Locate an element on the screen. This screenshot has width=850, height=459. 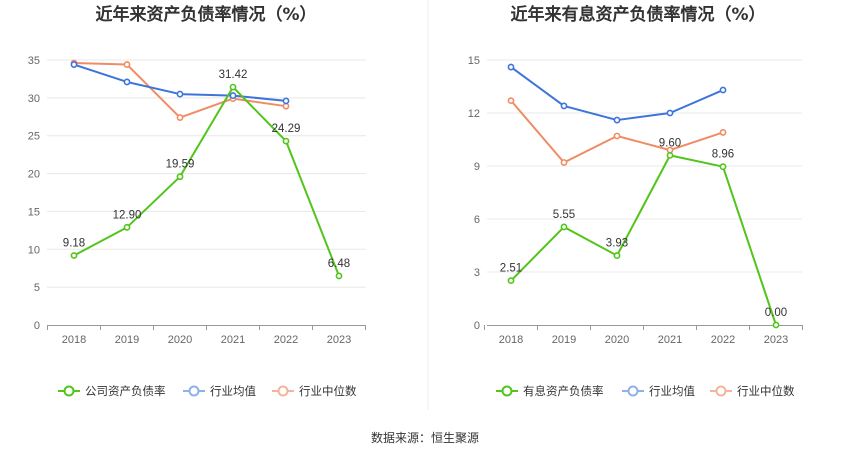
legend: 公司资产负债率 行业均值 行业中位数 is located at coordinates (207, 391).